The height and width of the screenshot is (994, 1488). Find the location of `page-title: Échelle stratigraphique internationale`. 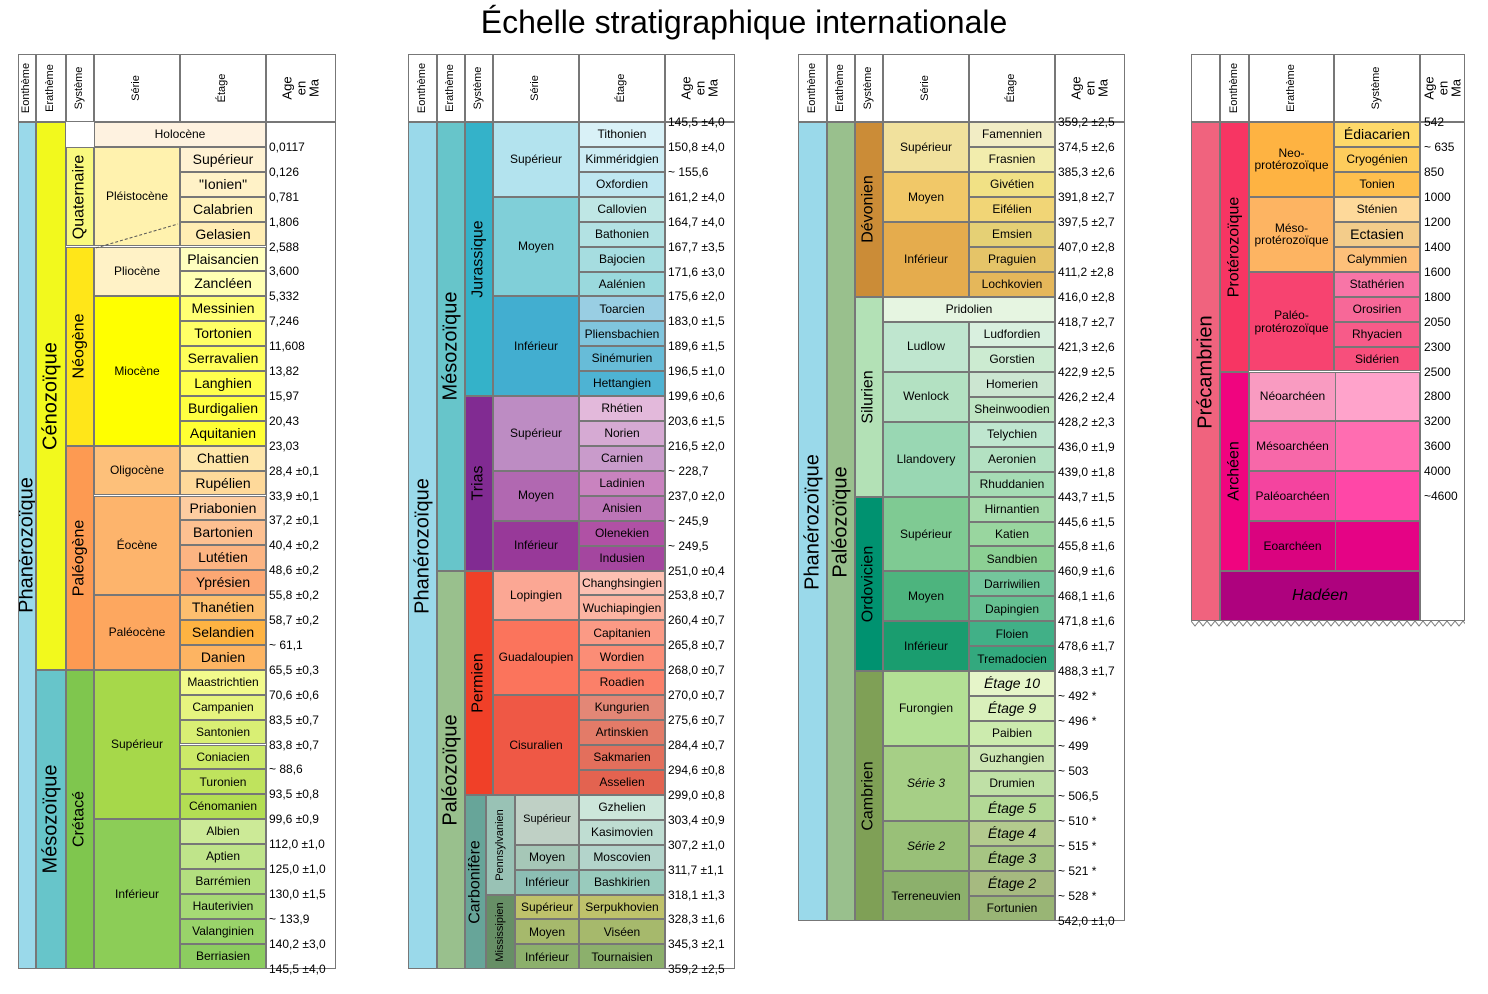

page-title: Échelle stratigraphique internationale is located at coordinates (744, 22).